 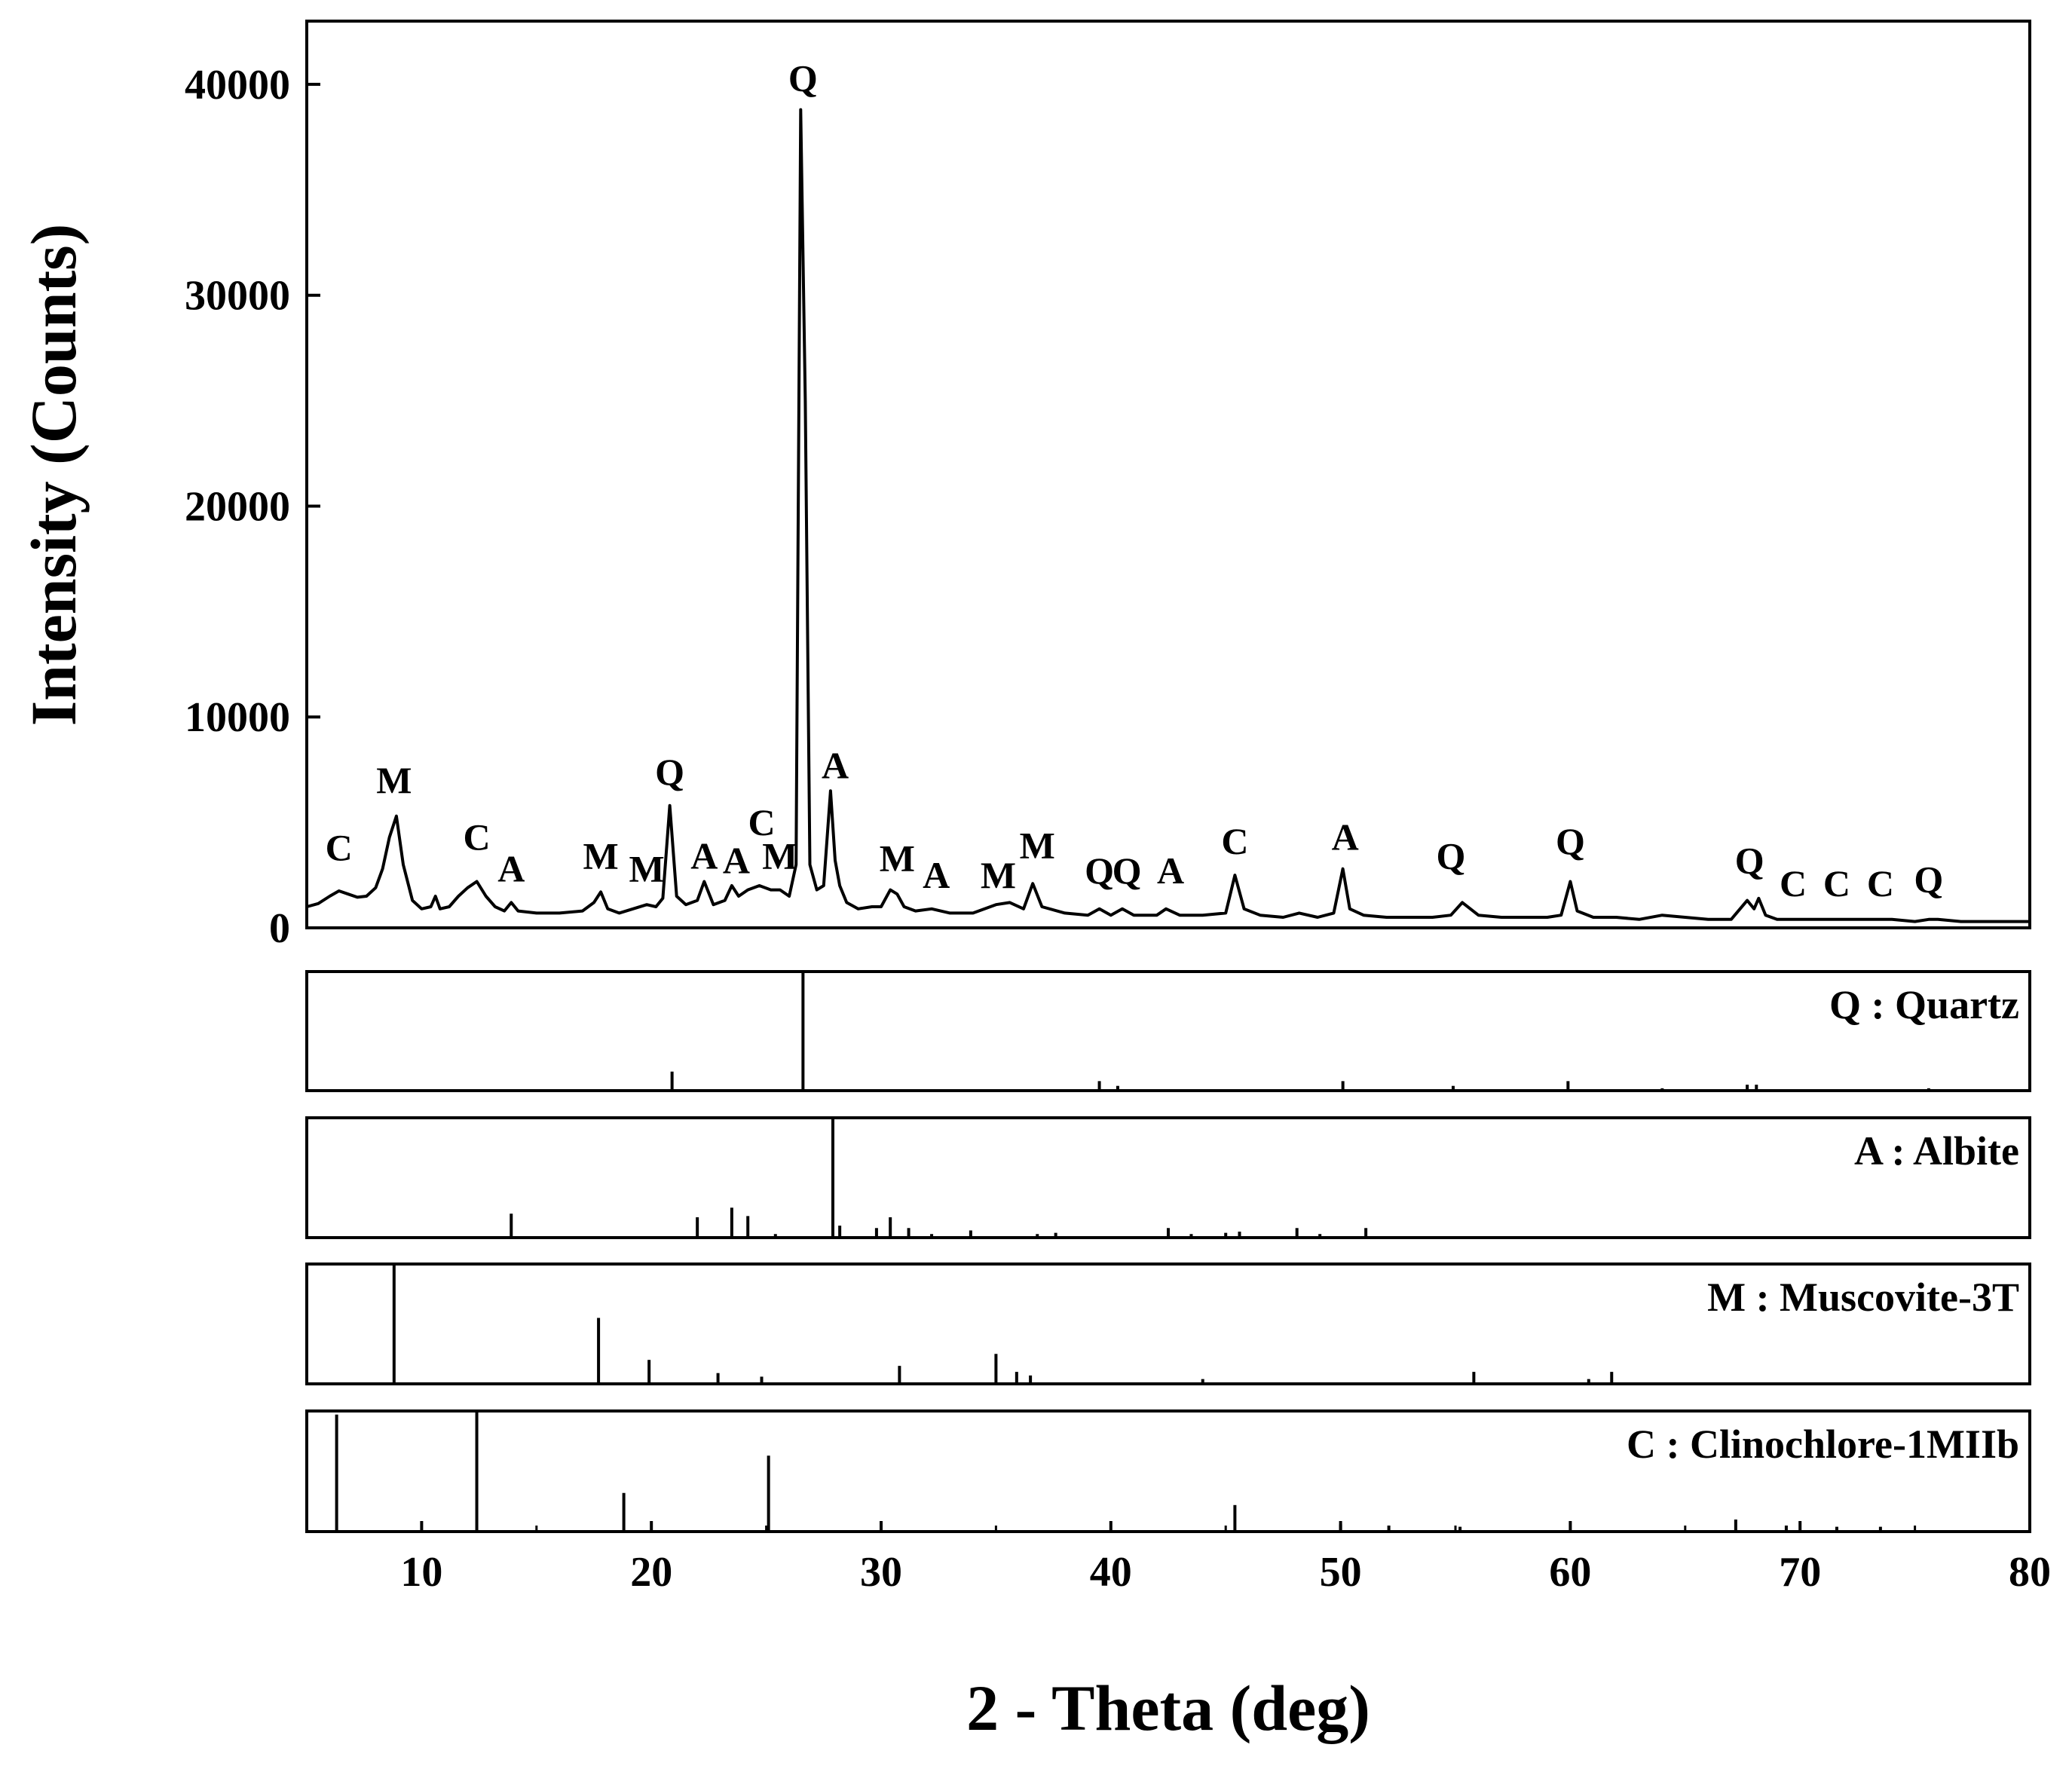 I want to click on y-axis: 0 10000 20000 30000 40000, so click(x=252, y=507).